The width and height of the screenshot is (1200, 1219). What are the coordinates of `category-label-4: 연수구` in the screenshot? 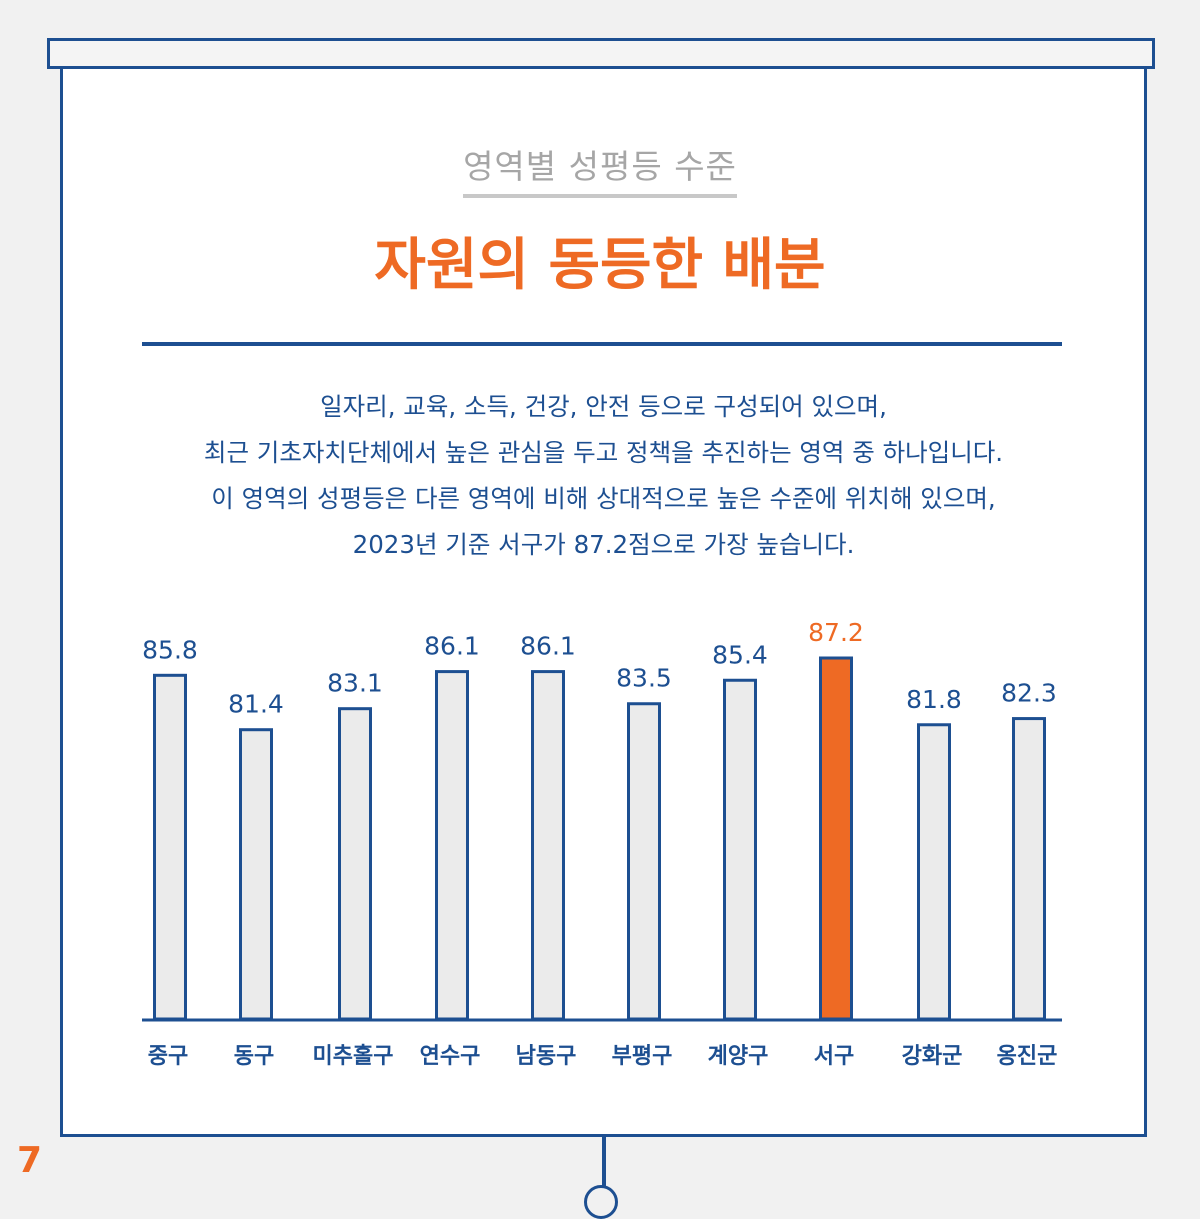 It's located at (450, 1056).